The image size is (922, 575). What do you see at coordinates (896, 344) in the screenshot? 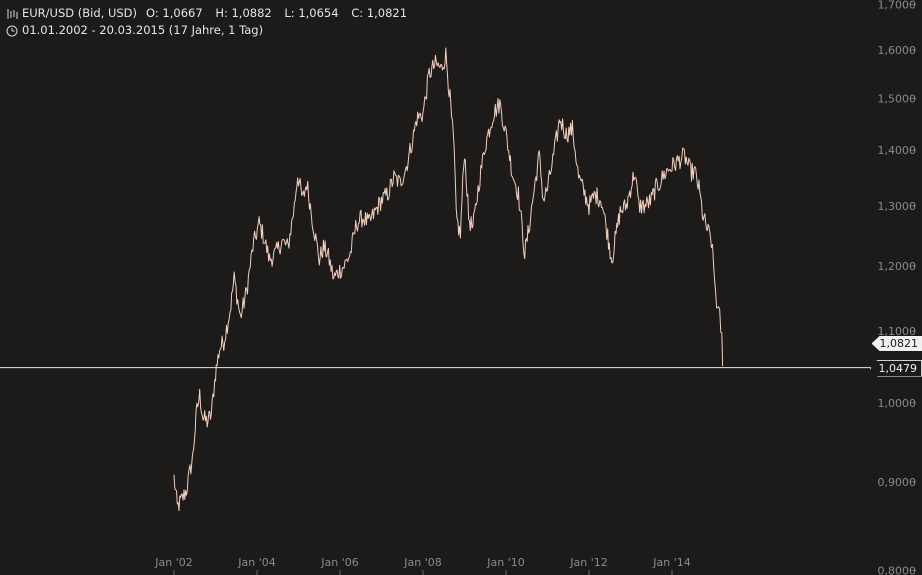
I see `last-price-tag: 1,0821` at bounding box center [896, 344].